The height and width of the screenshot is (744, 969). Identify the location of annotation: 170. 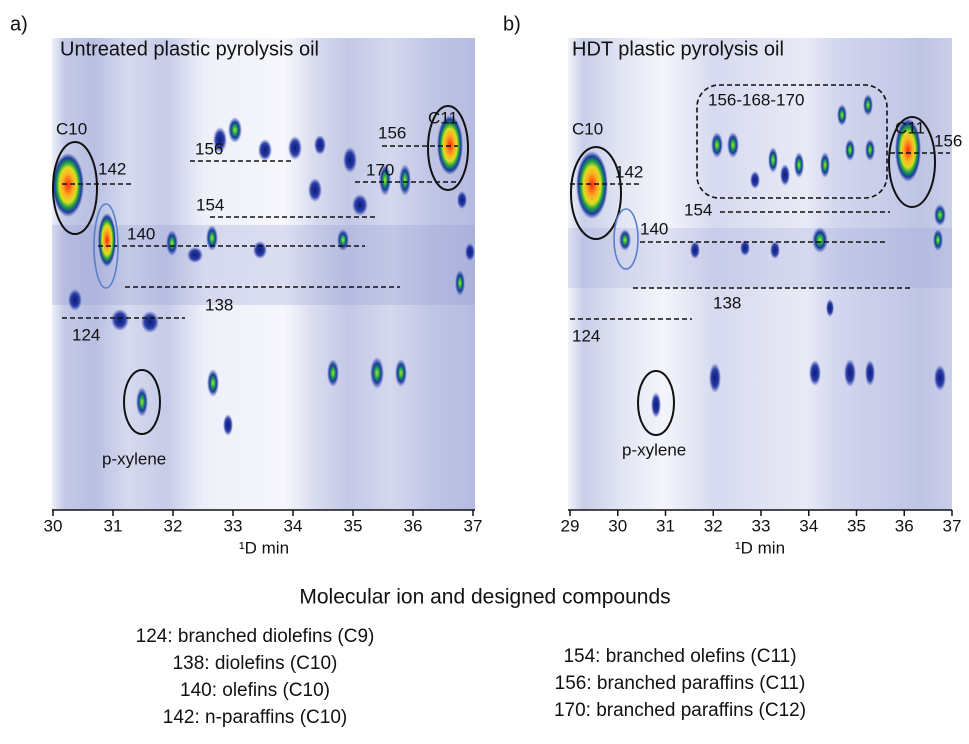
(380, 169).